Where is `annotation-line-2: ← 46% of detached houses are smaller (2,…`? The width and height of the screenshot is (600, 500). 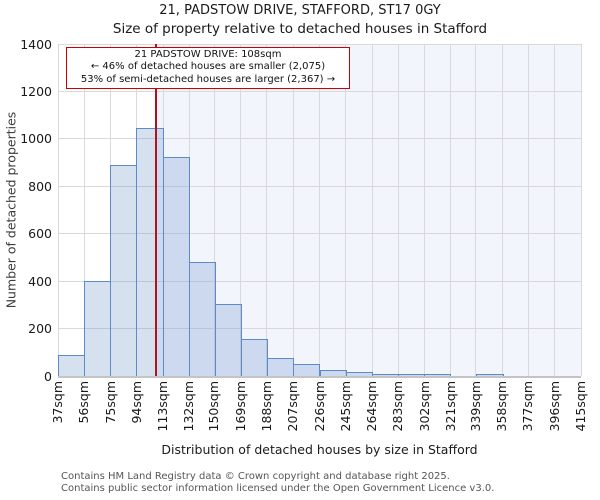 annotation-line-2: ← 46% of detached houses are smaller (2,… is located at coordinates (208, 67).